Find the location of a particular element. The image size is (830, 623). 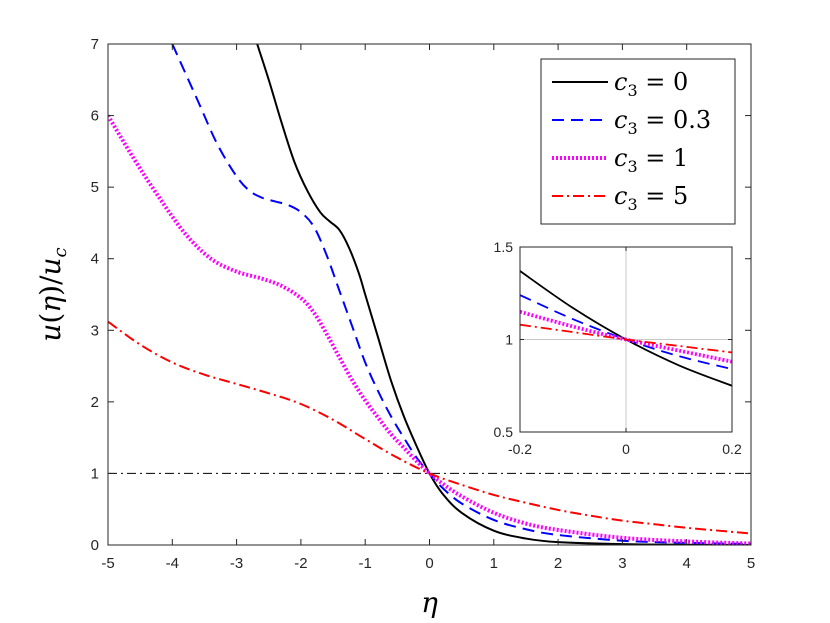

x-tick-label: -1 is located at coordinates (365, 563).